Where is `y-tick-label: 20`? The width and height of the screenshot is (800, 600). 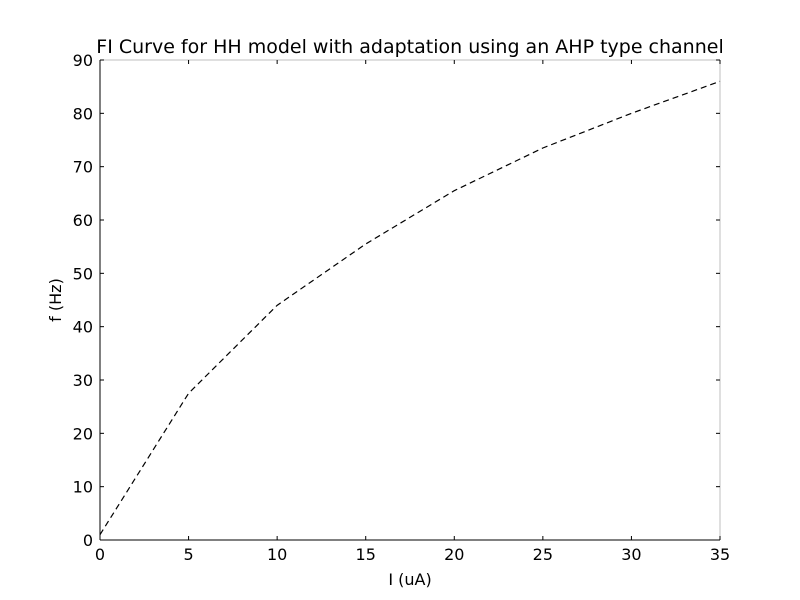 y-tick-label: 20 is located at coordinates (83, 433).